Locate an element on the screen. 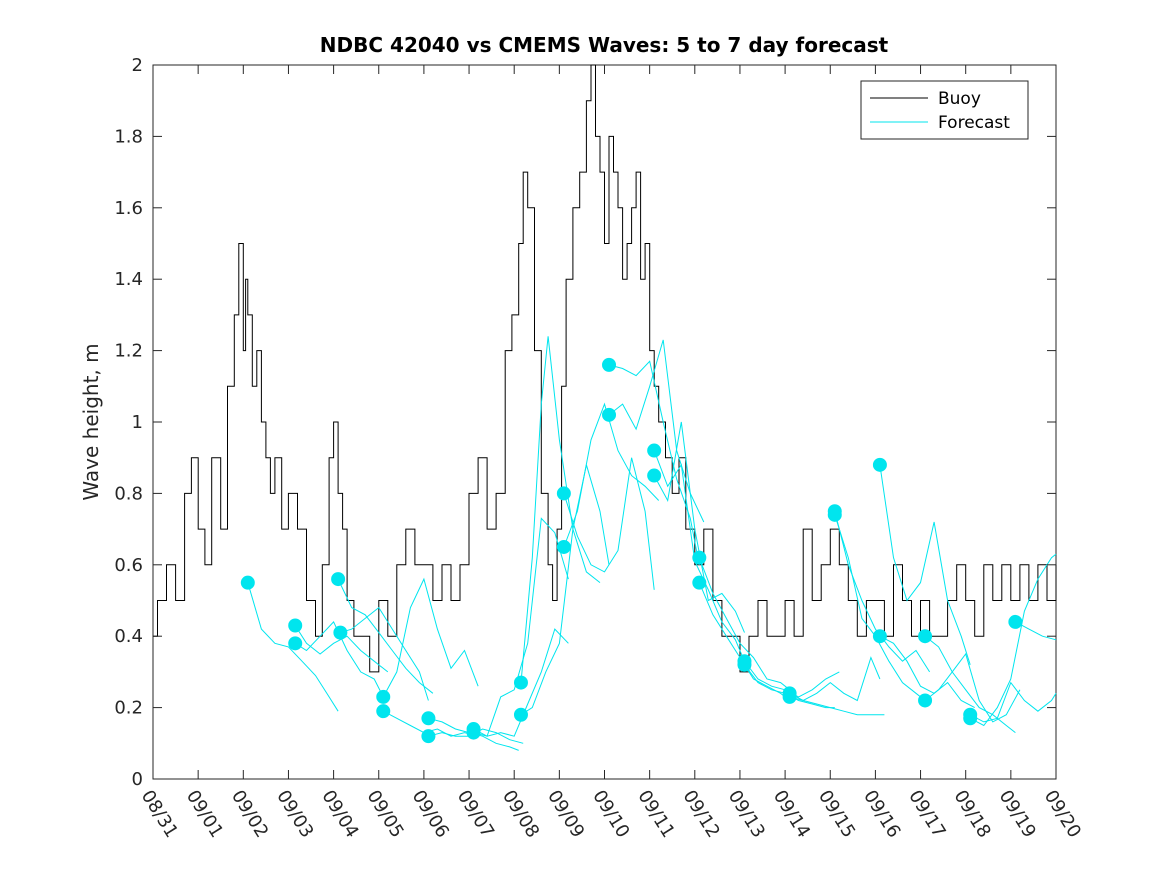 Image resolution: width=1167 pixels, height=875 pixels. legend: Buoy Forecast is located at coordinates (944, 110).